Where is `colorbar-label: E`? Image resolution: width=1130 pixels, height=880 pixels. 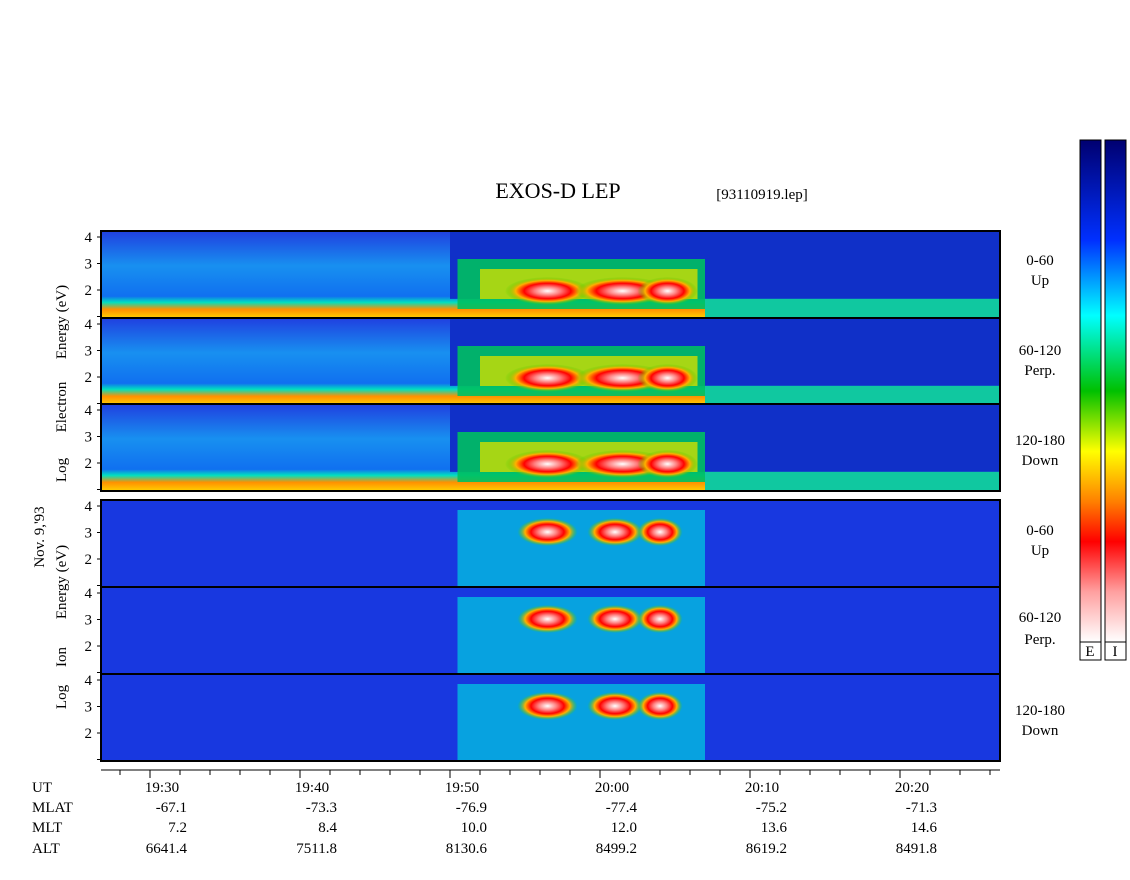
colorbar-label: E is located at coordinates (1089, 652).